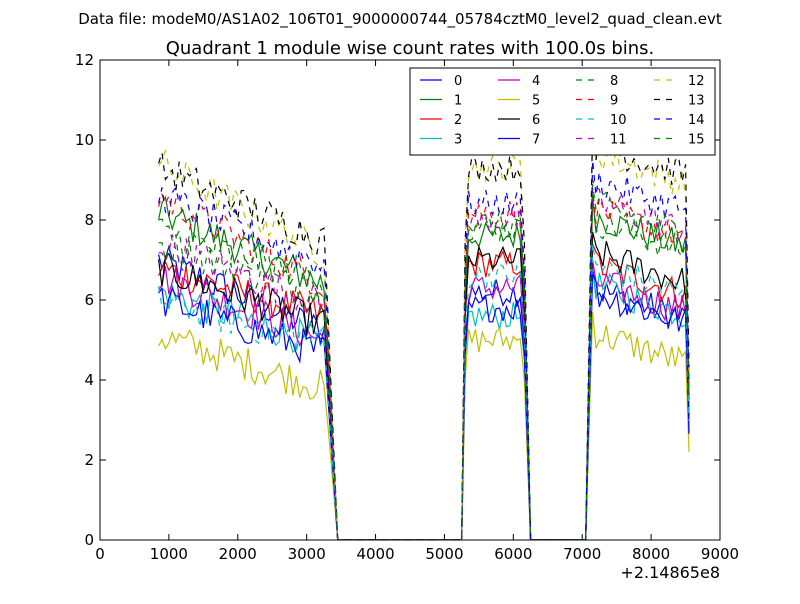 The image size is (800, 604). What do you see at coordinates (536, 120) in the screenshot?
I see `legend-label-6: 6` at bounding box center [536, 120].